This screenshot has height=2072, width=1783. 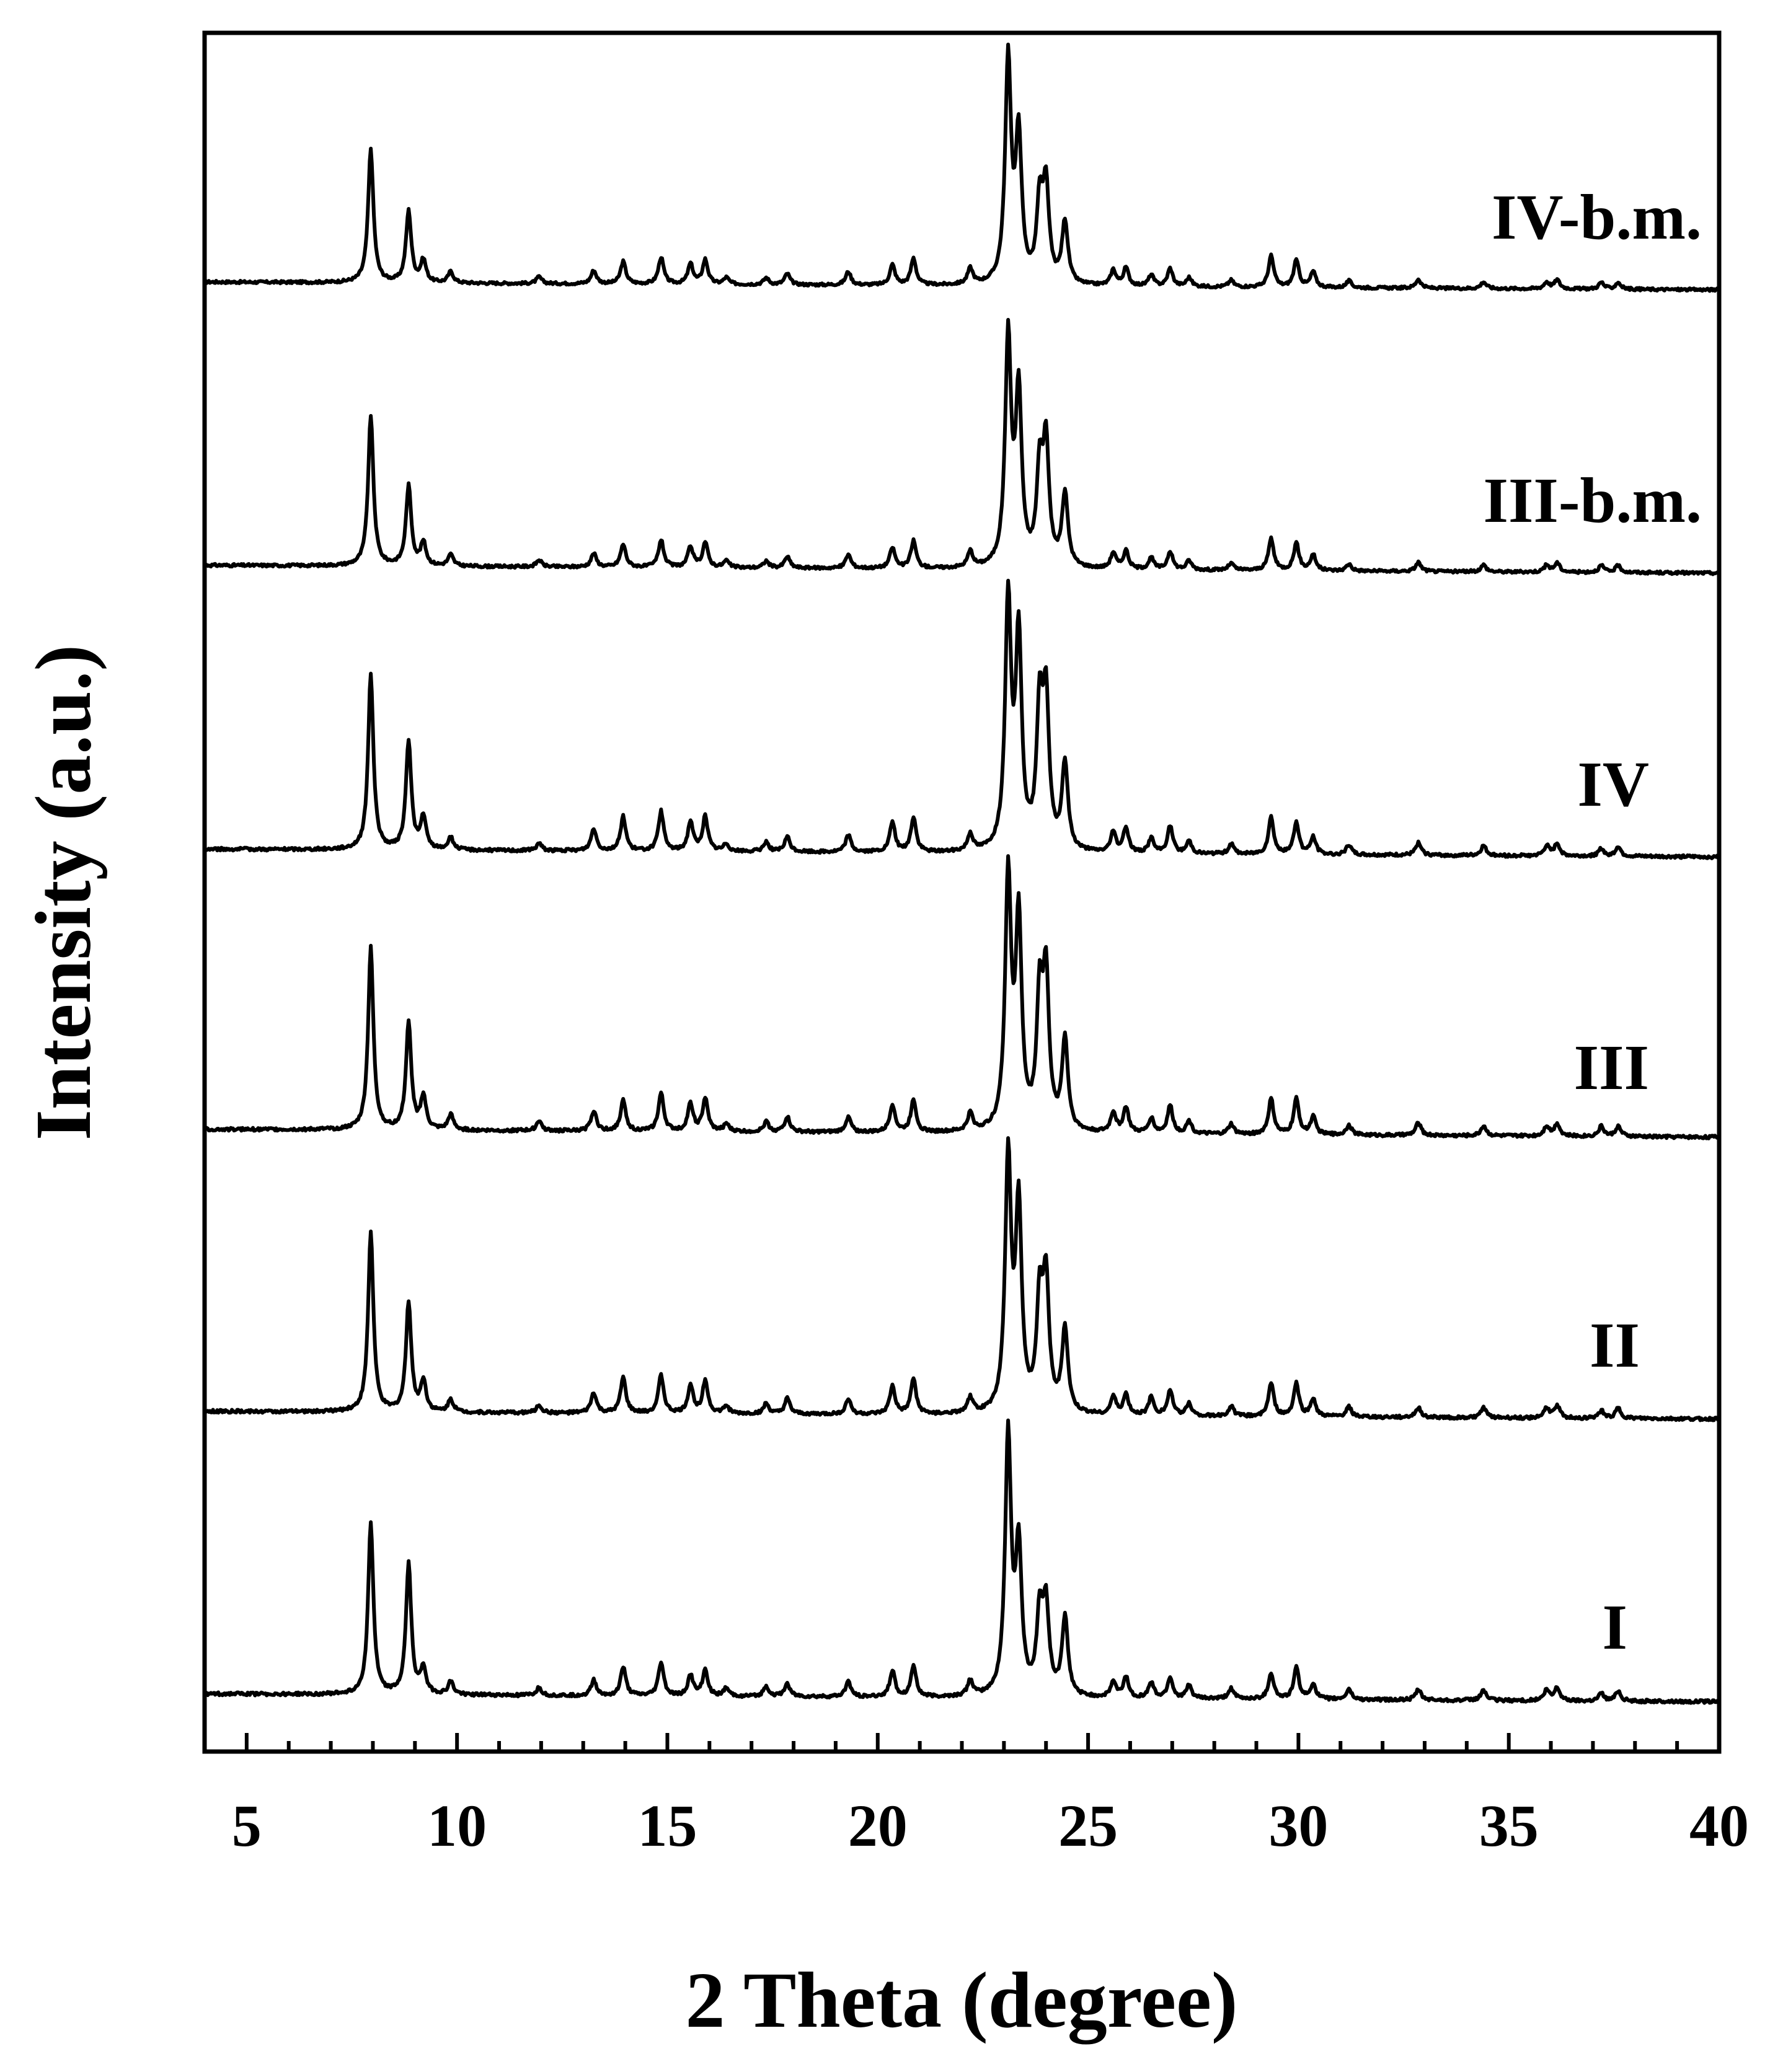 I want to click on x-tick-label: 40, so click(x=1719, y=1825).